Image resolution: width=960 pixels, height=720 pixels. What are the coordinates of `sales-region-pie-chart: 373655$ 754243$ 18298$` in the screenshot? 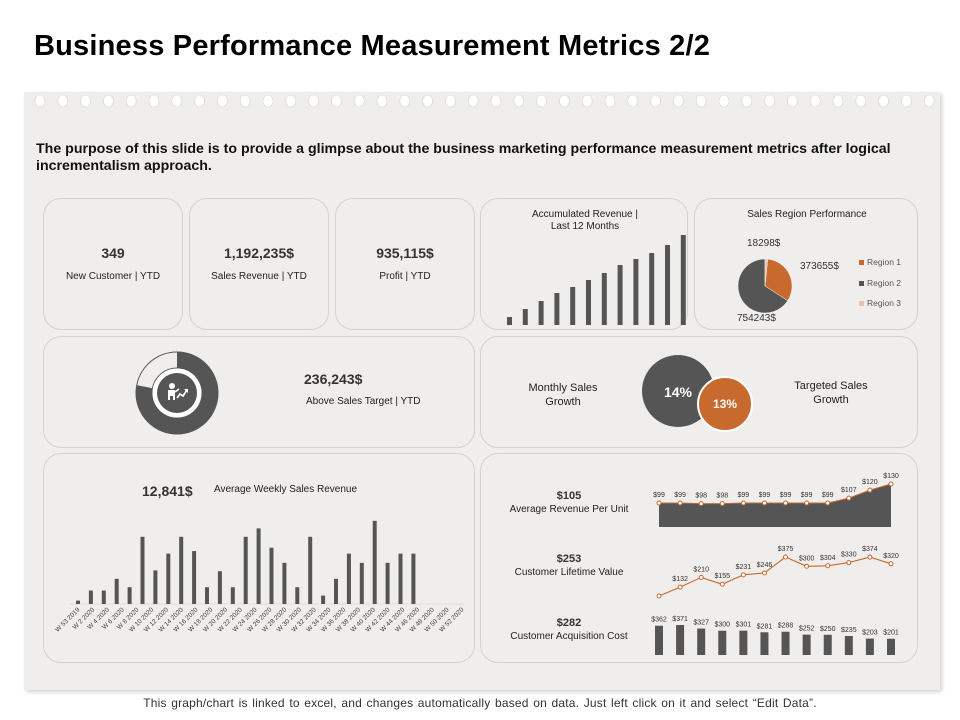 It's located at (807, 265).